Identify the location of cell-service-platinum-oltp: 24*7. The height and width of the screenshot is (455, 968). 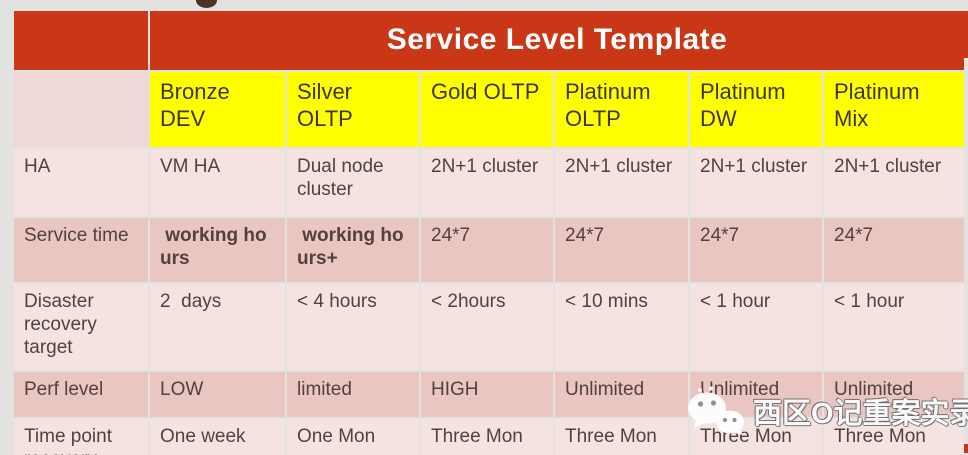
(621, 250).